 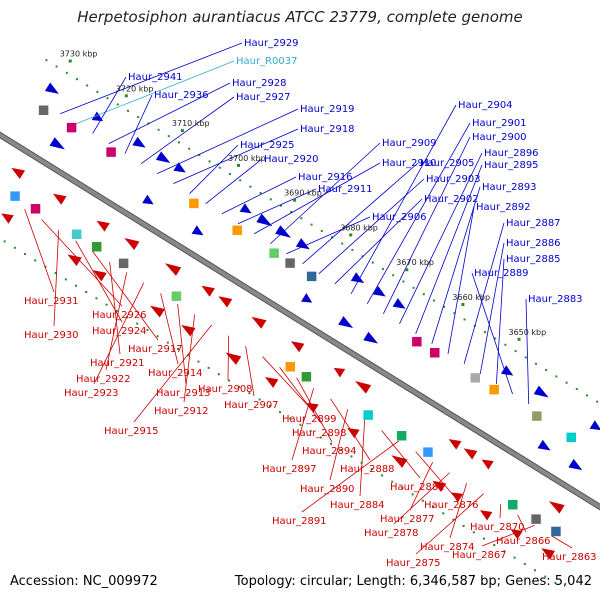 I want to click on gene-label: Haur_2887, so click(x=533, y=223).